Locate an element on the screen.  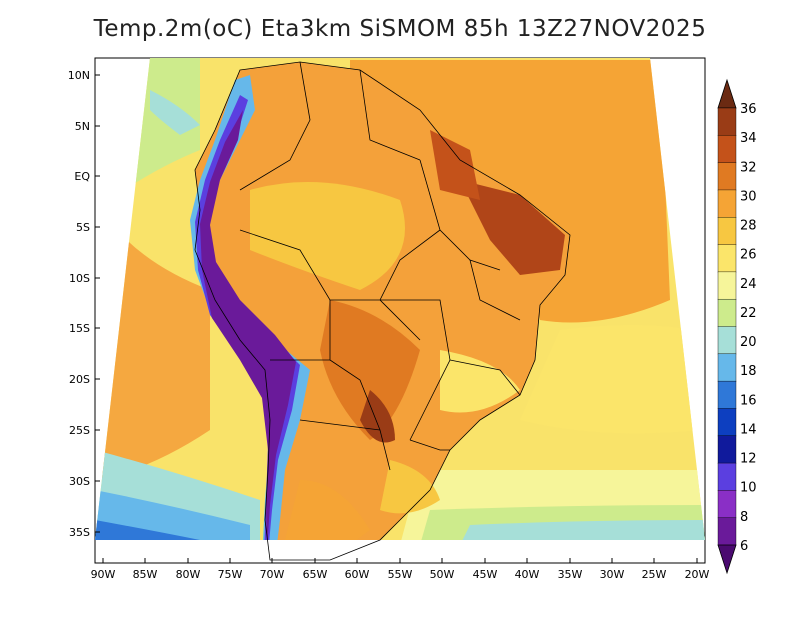
lon-tick-label: 45W is located at coordinates (485, 574).